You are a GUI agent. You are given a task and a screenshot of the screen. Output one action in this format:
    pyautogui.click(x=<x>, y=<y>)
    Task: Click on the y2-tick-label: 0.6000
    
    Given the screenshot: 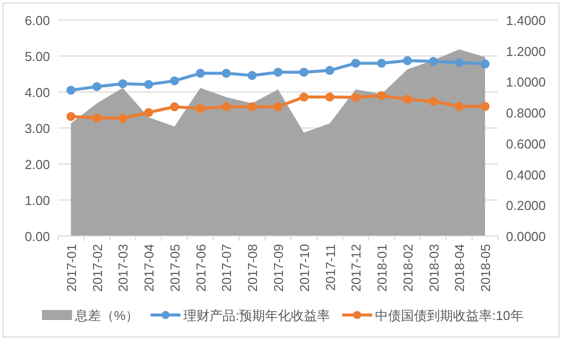 What is the action you would take?
    pyautogui.click(x=526, y=144)
    